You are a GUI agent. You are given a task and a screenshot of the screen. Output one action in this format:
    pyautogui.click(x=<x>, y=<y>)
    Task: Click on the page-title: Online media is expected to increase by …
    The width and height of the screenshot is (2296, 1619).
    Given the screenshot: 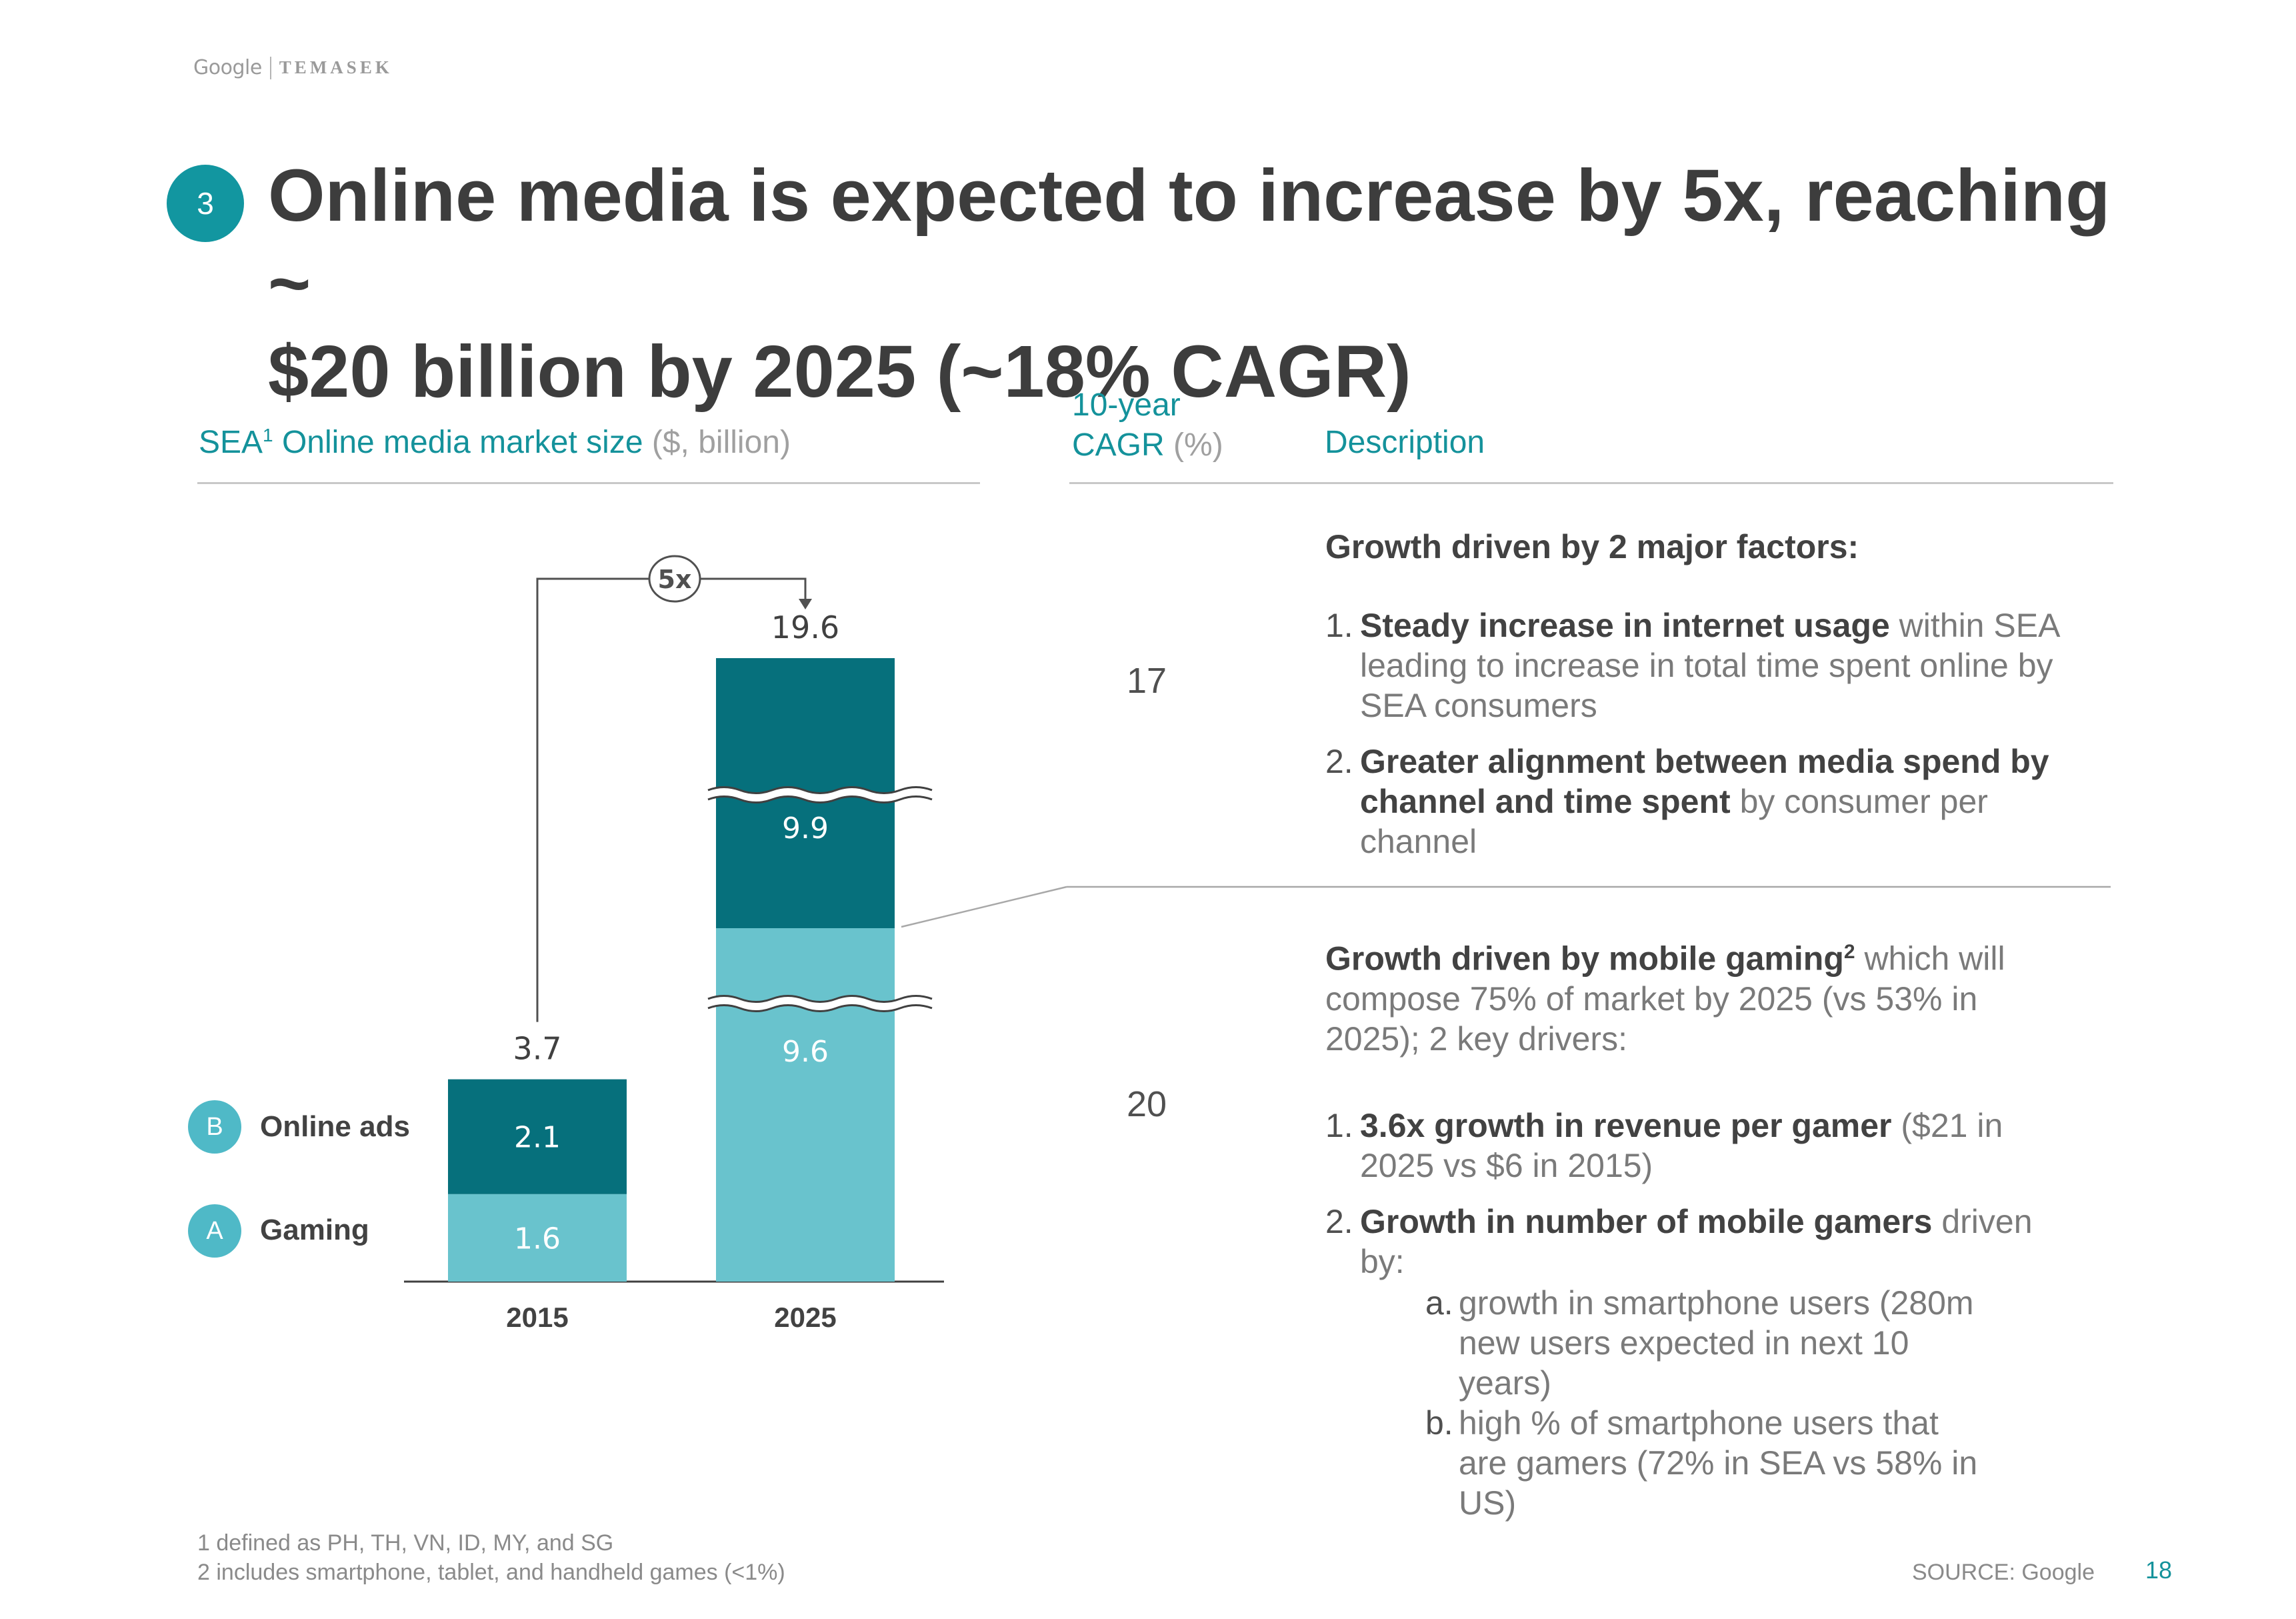 What is the action you would take?
    pyautogui.click(x=1201, y=284)
    